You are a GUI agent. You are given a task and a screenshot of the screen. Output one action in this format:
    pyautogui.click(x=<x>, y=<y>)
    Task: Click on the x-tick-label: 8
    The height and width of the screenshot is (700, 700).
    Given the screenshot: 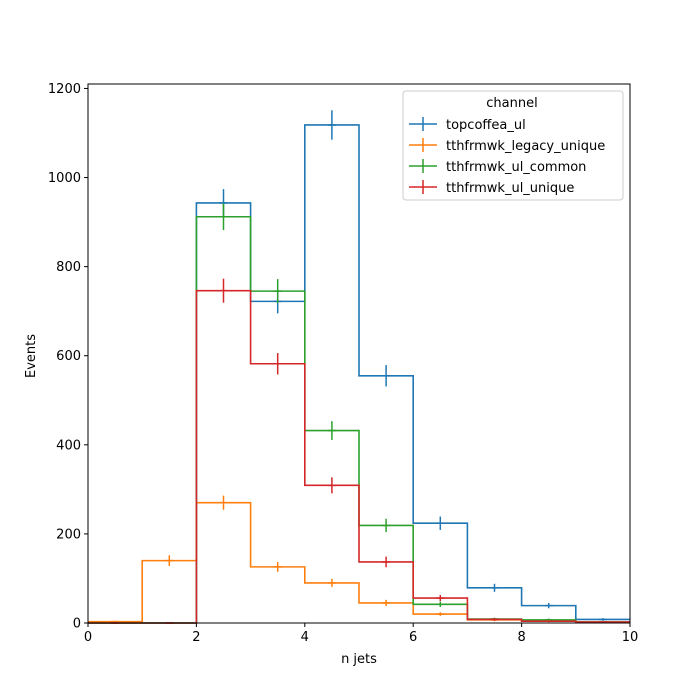 What is the action you would take?
    pyautogui.click(x=521, y=637)
    